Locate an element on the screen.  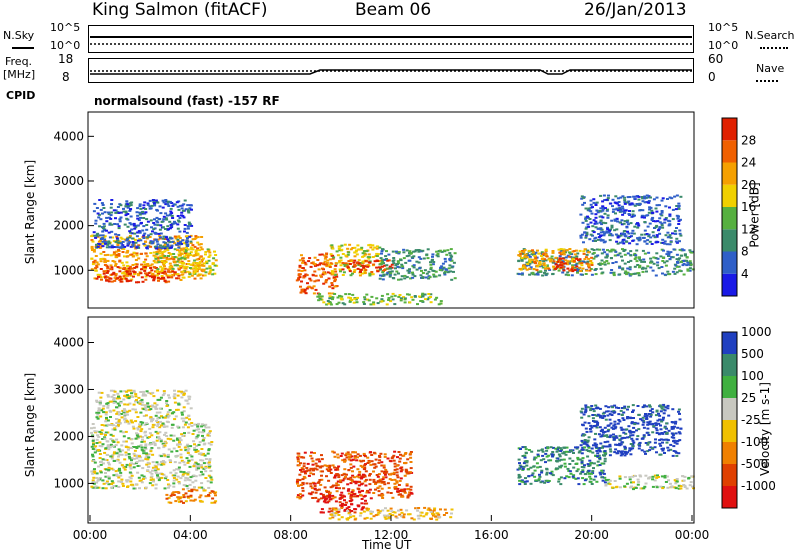
nsky-tick-high: 10^5 is located at coordinates (65, 27).